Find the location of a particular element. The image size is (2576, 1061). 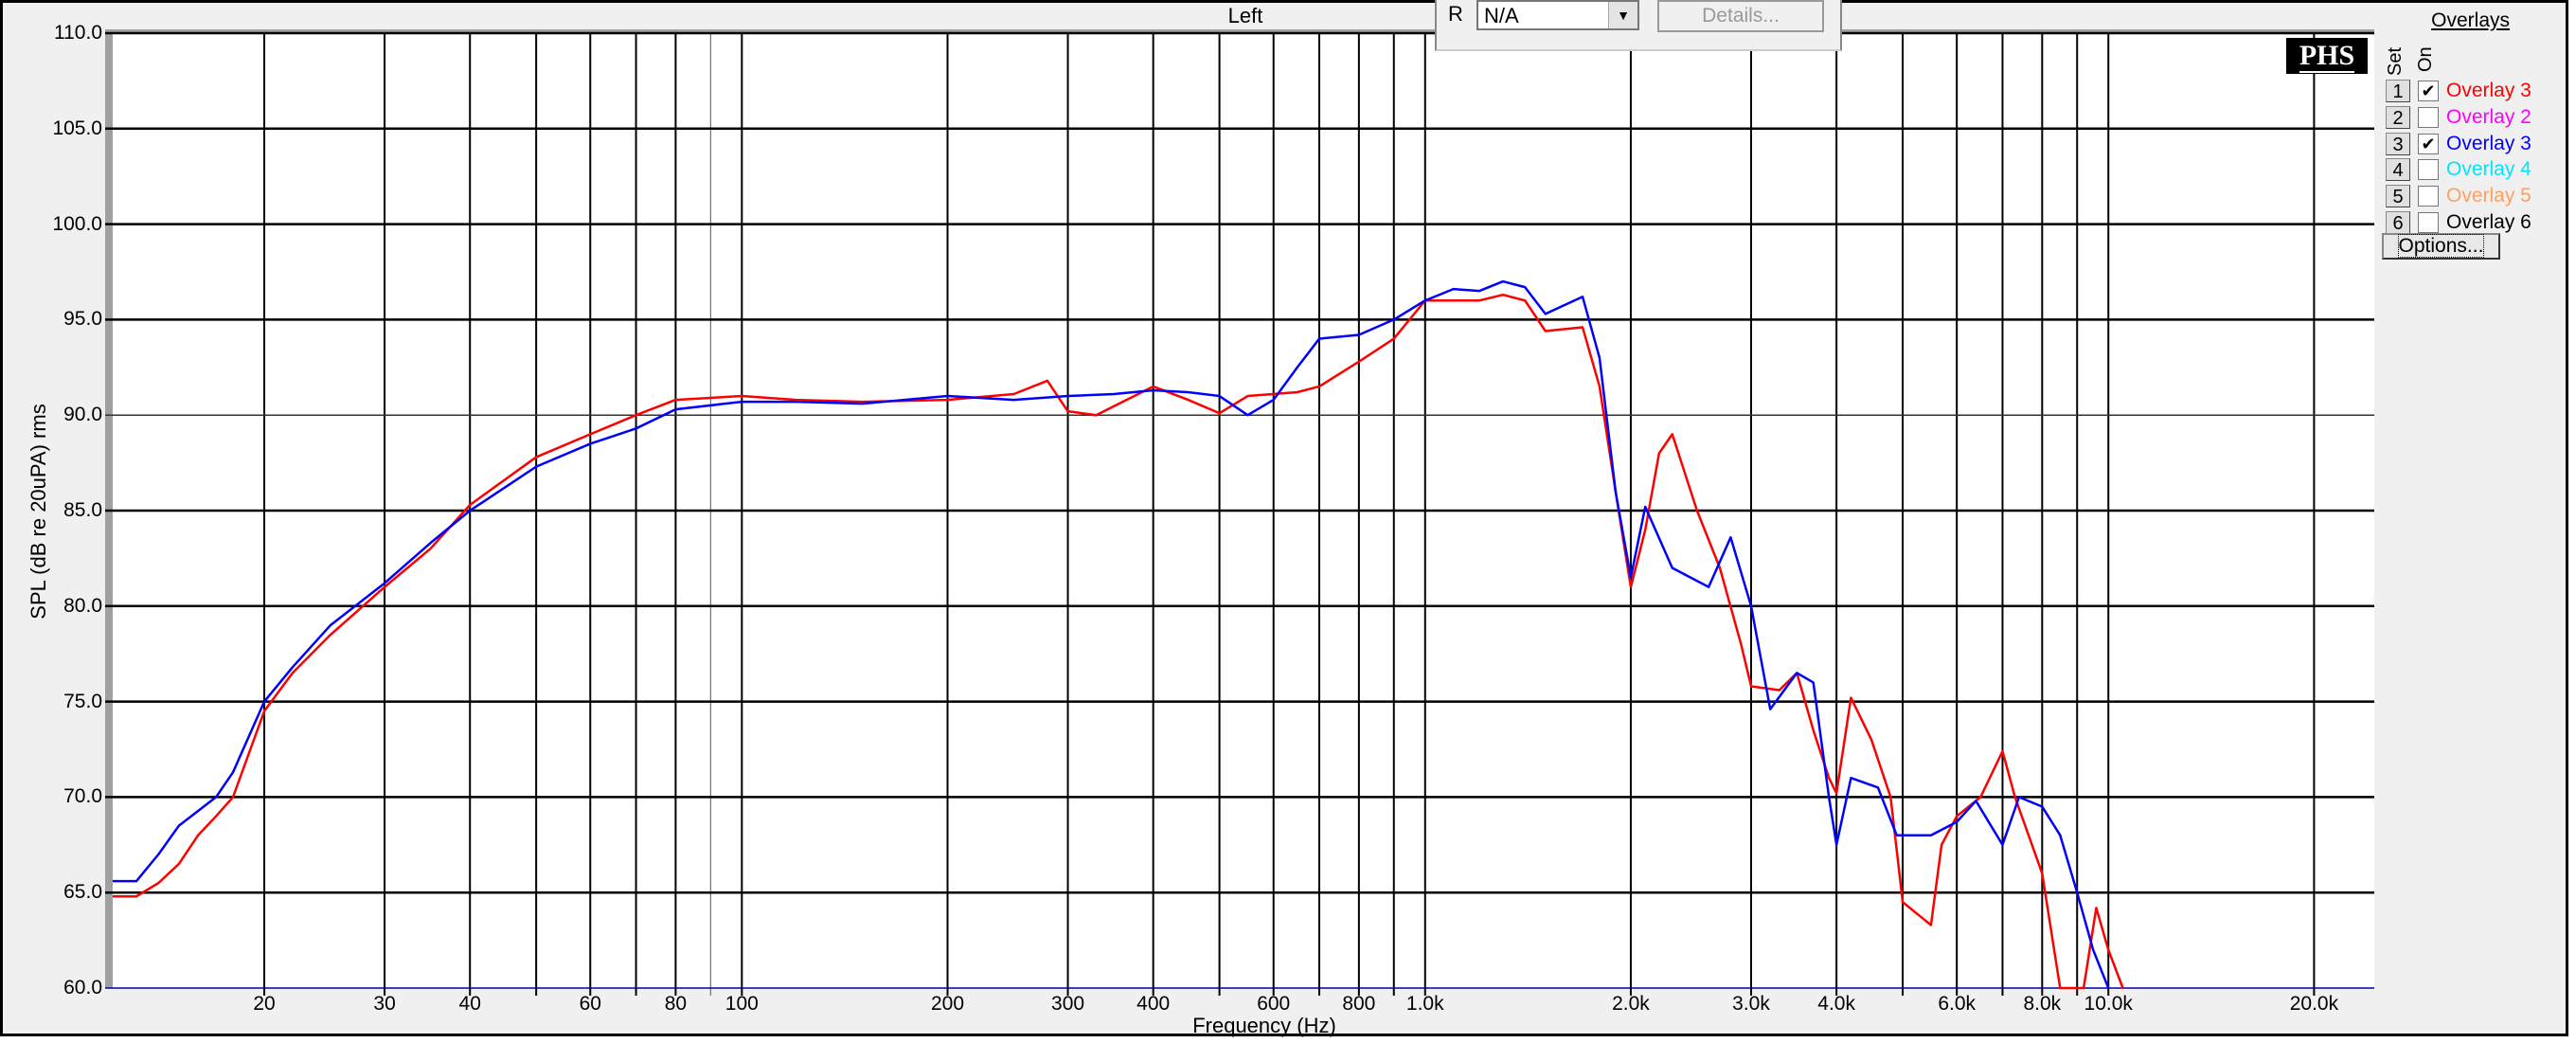

x-tick-label: 30 is located at coordinates (384, 1004).